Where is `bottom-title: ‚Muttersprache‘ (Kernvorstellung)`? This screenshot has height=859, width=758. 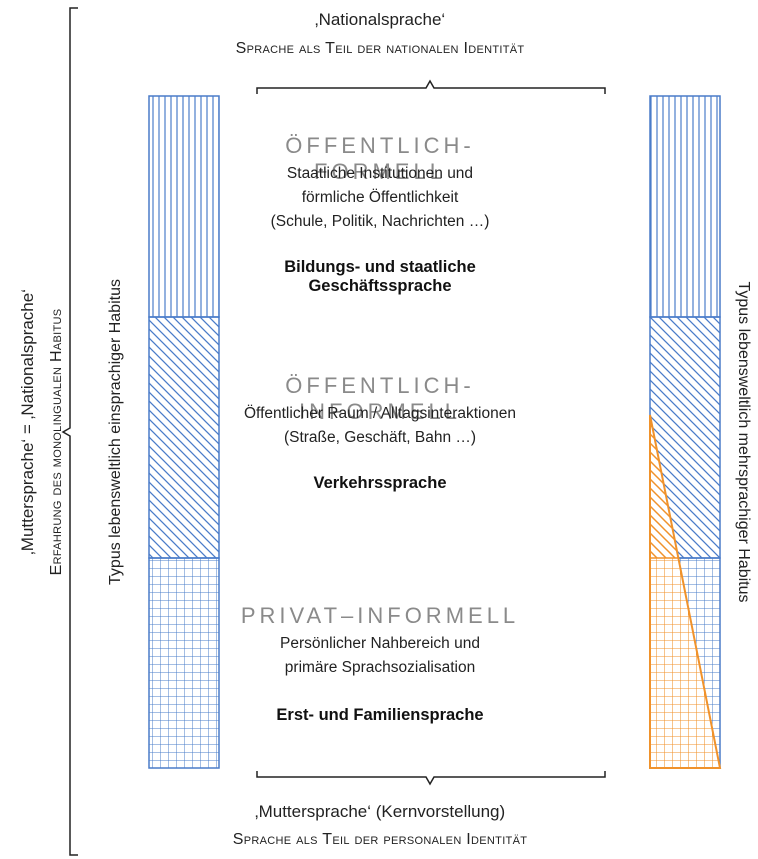
bottom-title: ‚Muttersprache‘ (Kernvorstellung) is located at coordinates (380, 811).